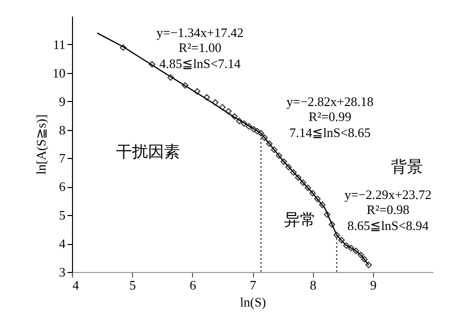 The height and width of the screenshot is (328, 455). I want to click on y-tick-label: 10, so click(59, 72).